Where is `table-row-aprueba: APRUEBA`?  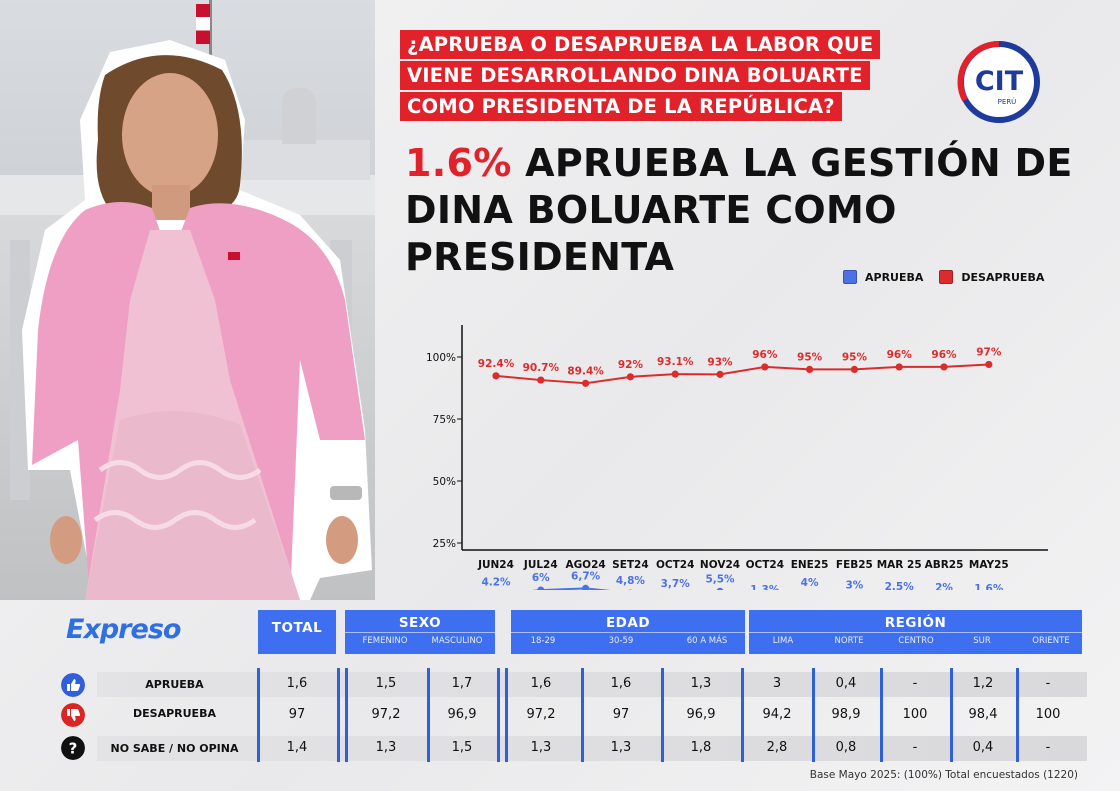 table-row-aprueba: APRUEBA is located at coordinates (592, 684).